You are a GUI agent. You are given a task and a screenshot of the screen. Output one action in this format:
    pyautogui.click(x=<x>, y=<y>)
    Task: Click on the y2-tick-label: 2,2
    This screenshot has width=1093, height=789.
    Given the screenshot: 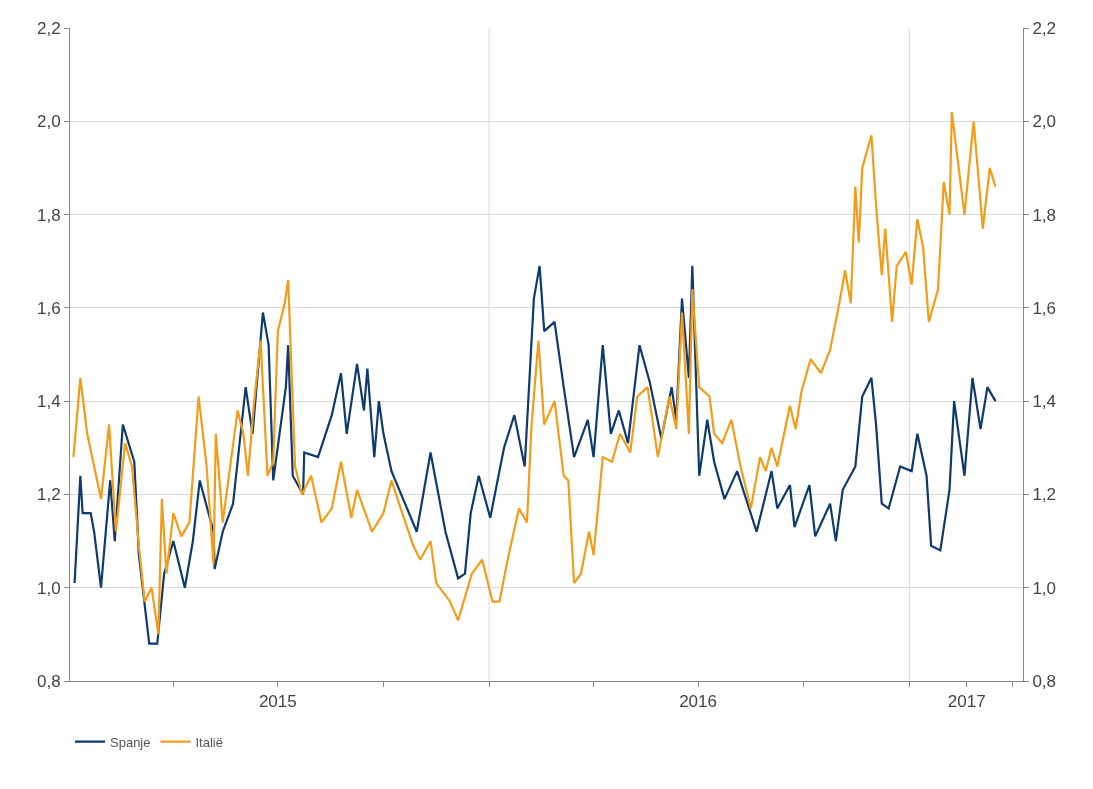 What is the action you would take?
    pyautogui.click(x=1044, y=28)
    